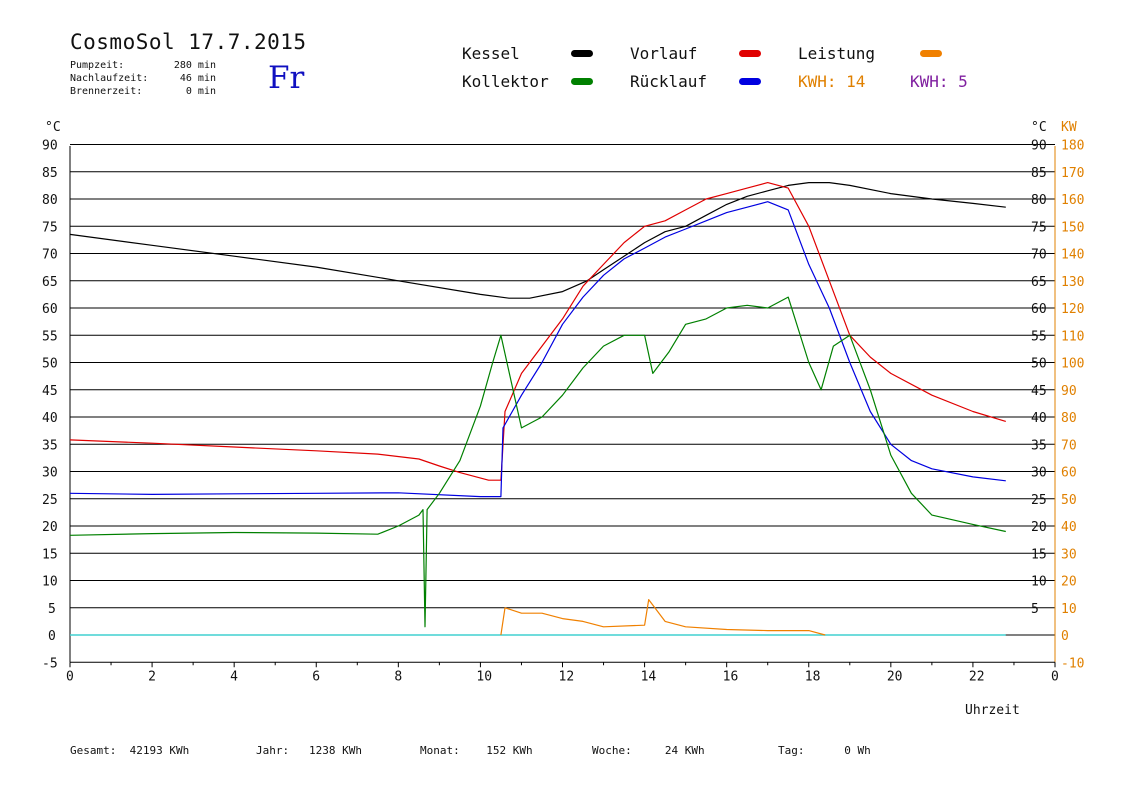 The width and height of the screenshot is (1148, 812). Describe the element at coordinates (50, 473) in the screenshot. I see `y-left-tick-label: 30` at that location.